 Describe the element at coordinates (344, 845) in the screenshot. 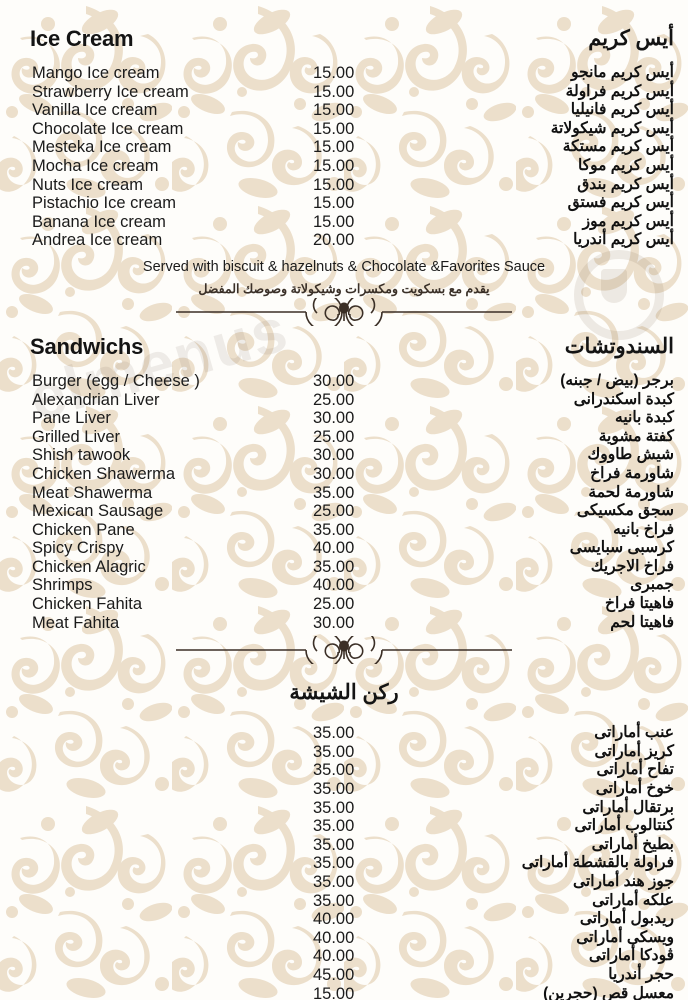

I see `menu-item-row: 35.00 بطيخ أماراتى` at that location.